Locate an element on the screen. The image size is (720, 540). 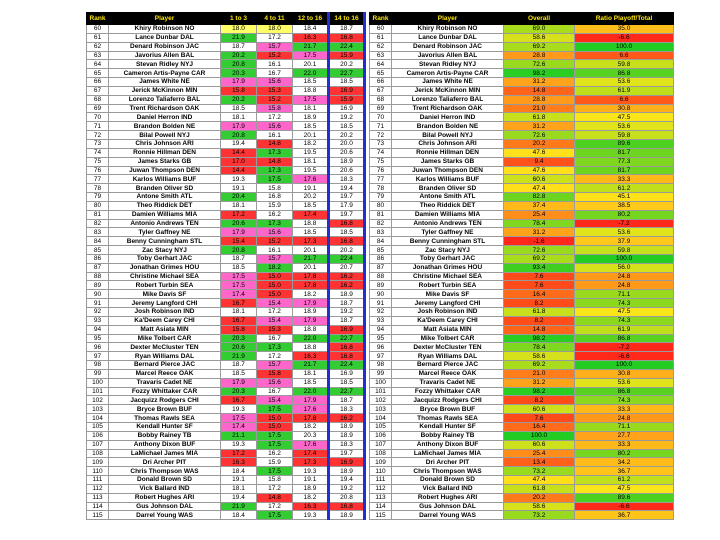
weeks-12-16-cell: 18.1 is located at coordinates (310, 373).